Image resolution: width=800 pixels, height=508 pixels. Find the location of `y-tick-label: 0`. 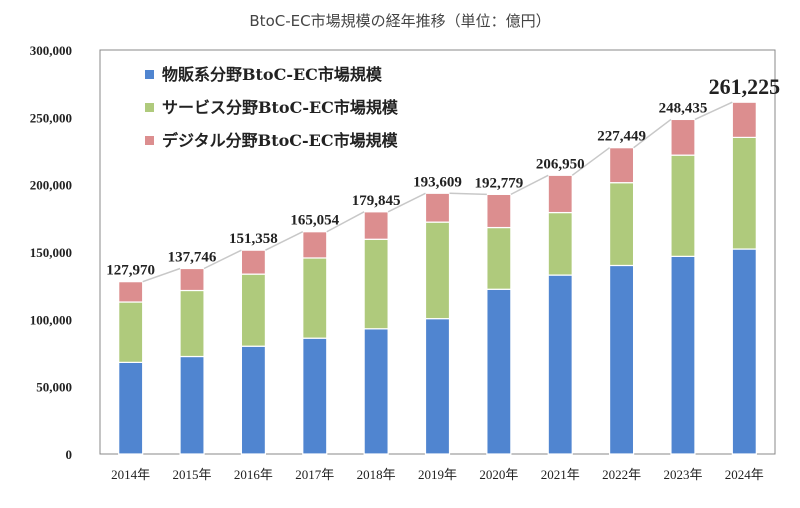

y-tick-label: 0 is located at coordinates (69, 454).